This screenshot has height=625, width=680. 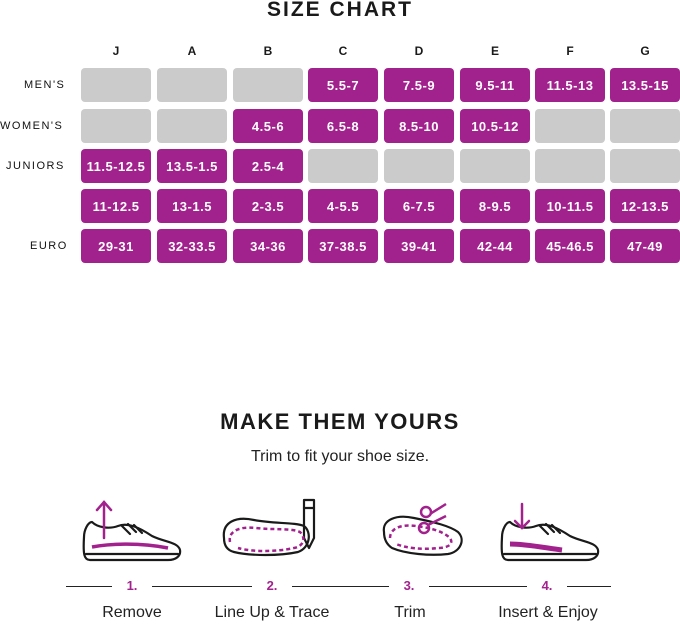 I want to click on size-cell: 47-49, so click(x=645, y=246).